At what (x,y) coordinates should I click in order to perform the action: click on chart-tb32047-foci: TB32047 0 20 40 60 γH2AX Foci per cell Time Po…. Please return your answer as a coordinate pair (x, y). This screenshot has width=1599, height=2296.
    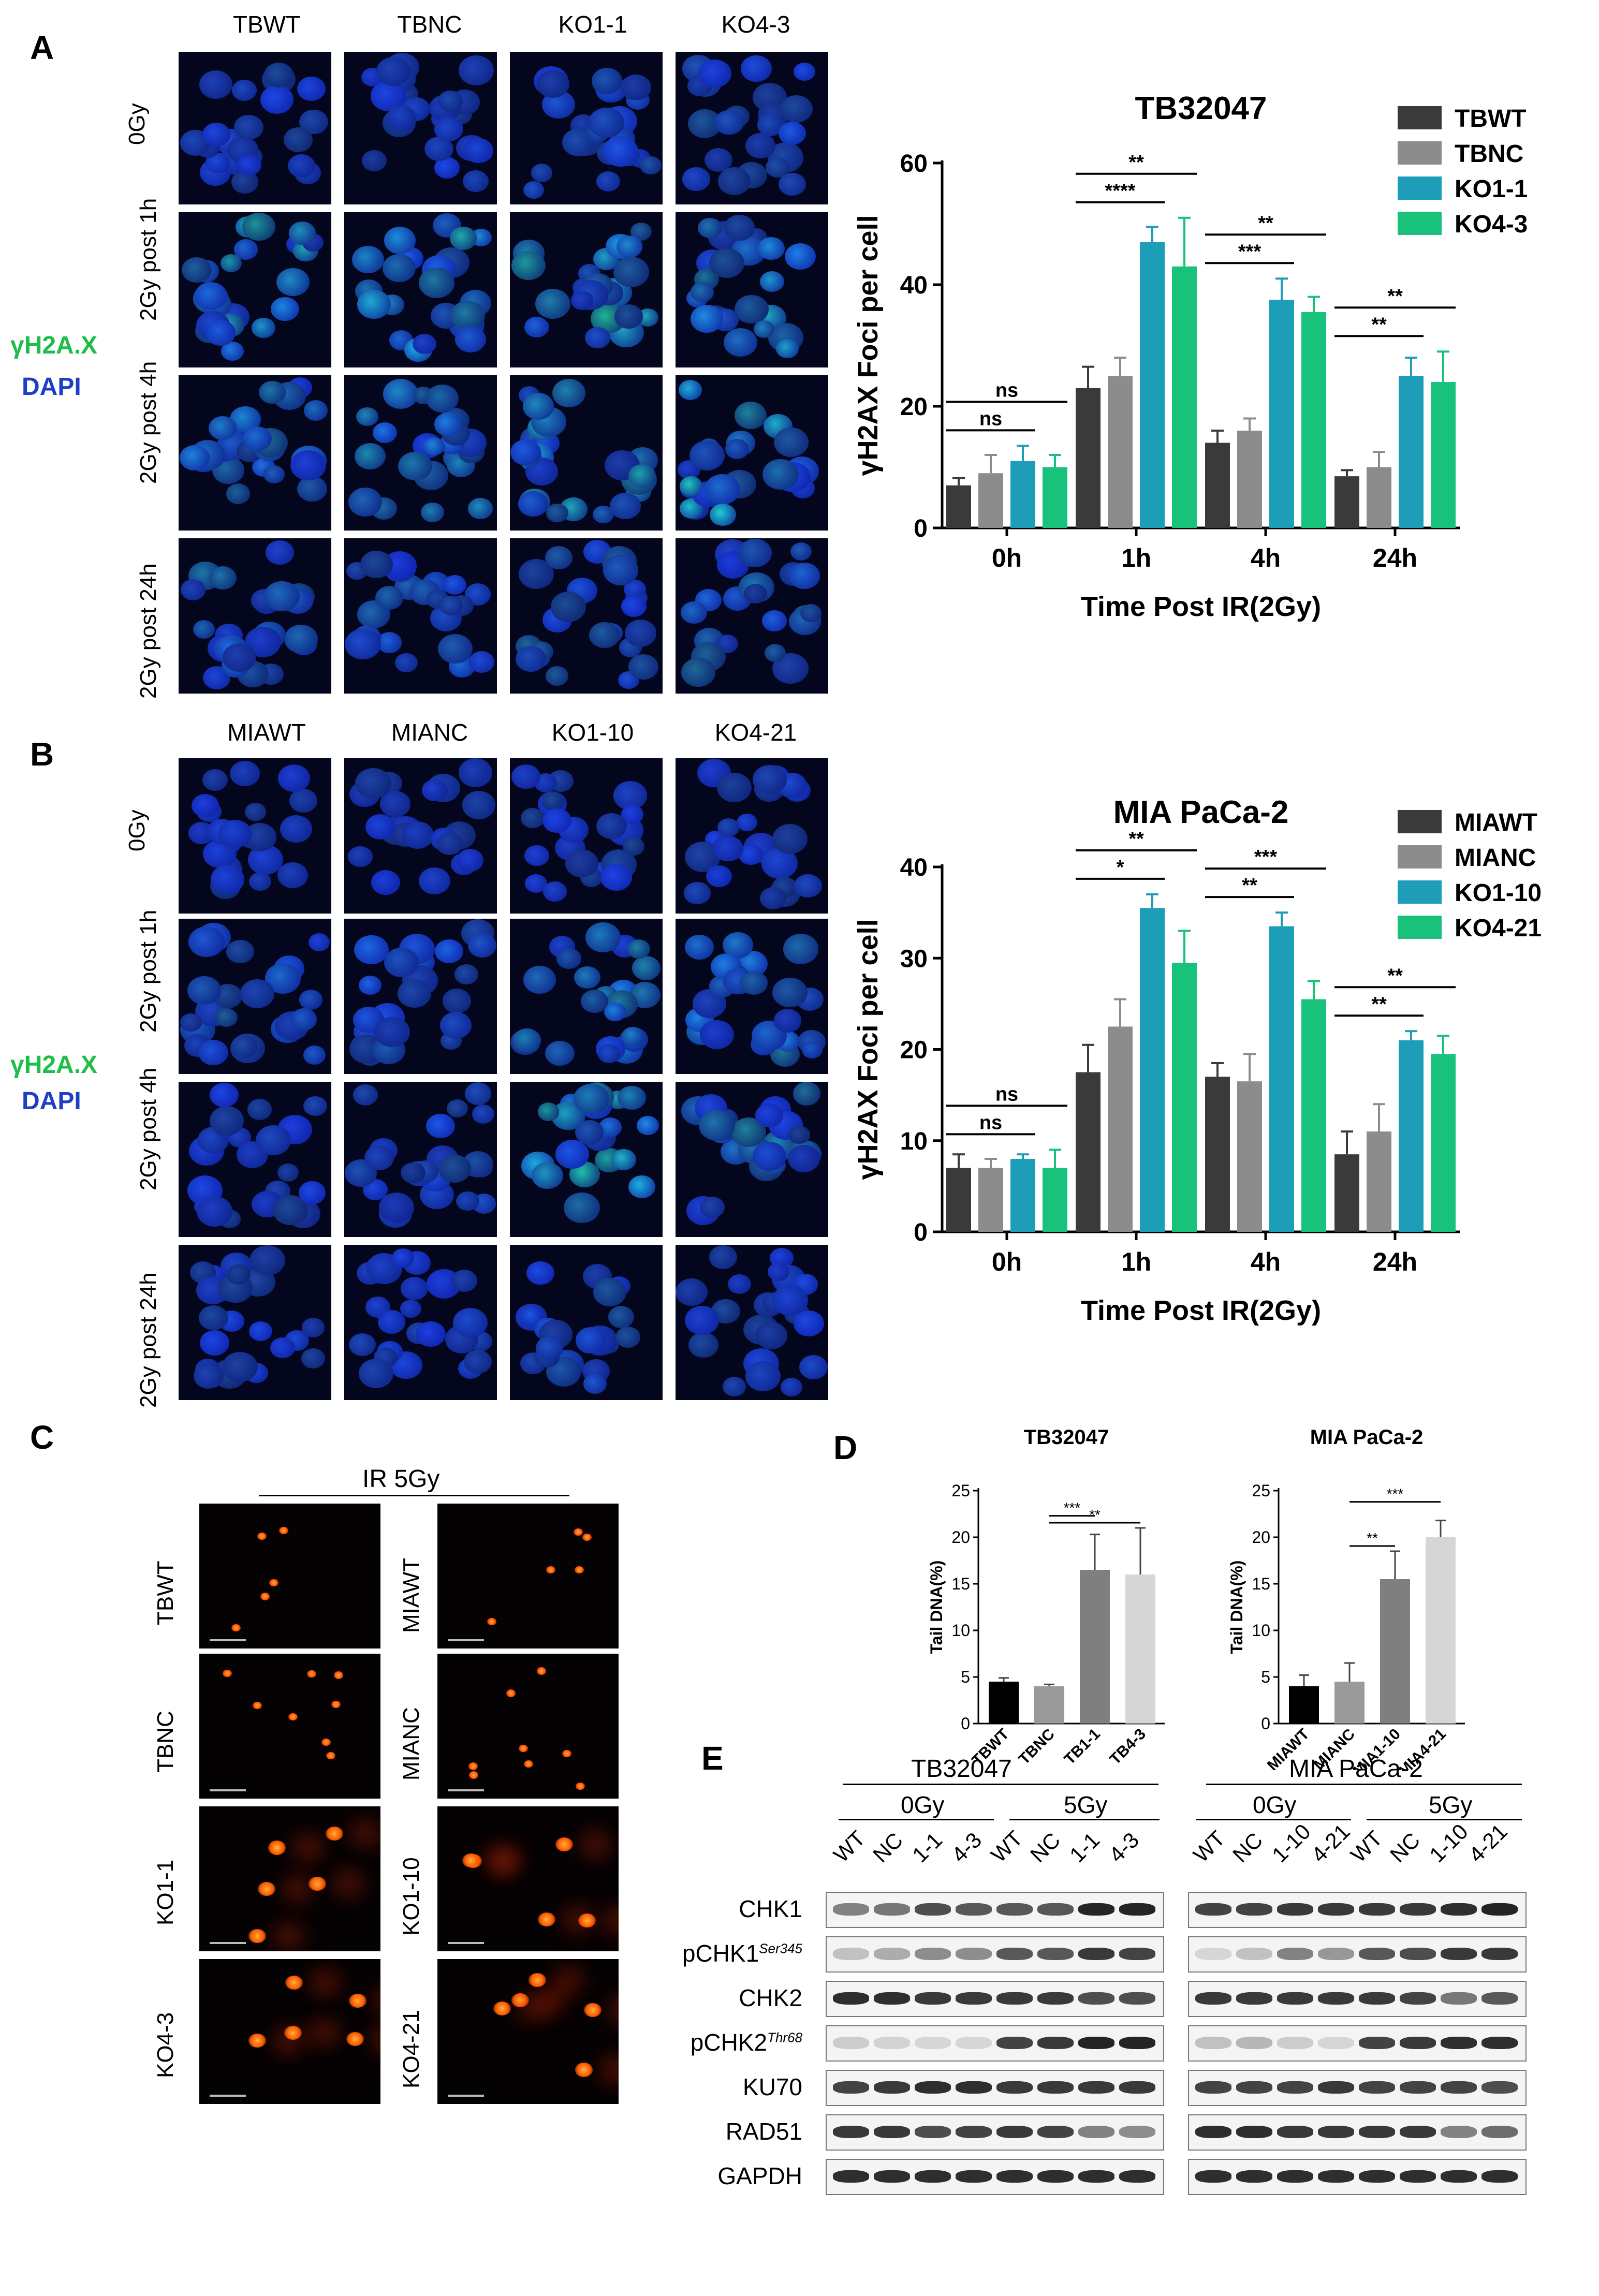
    Looking at the image, I should click on (1190, 356).